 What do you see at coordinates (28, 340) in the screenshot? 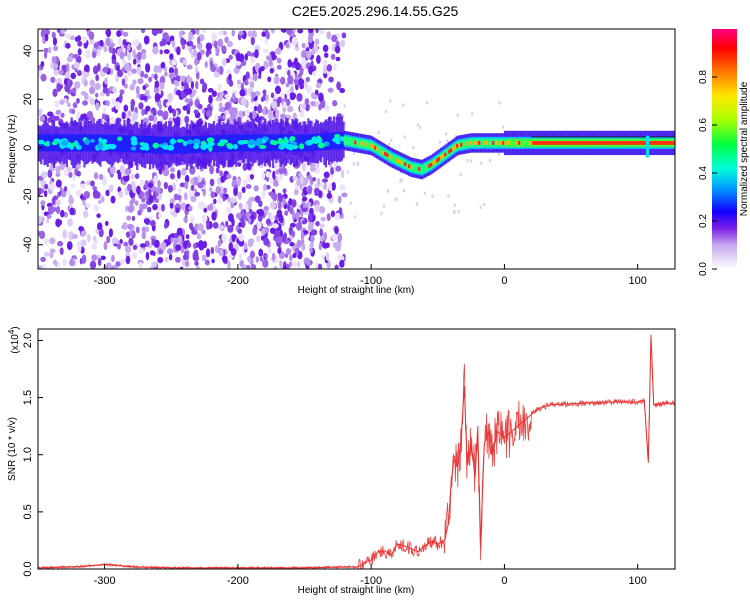
I see `y-tick-label: 2.0` at bounding box center [28, 340].